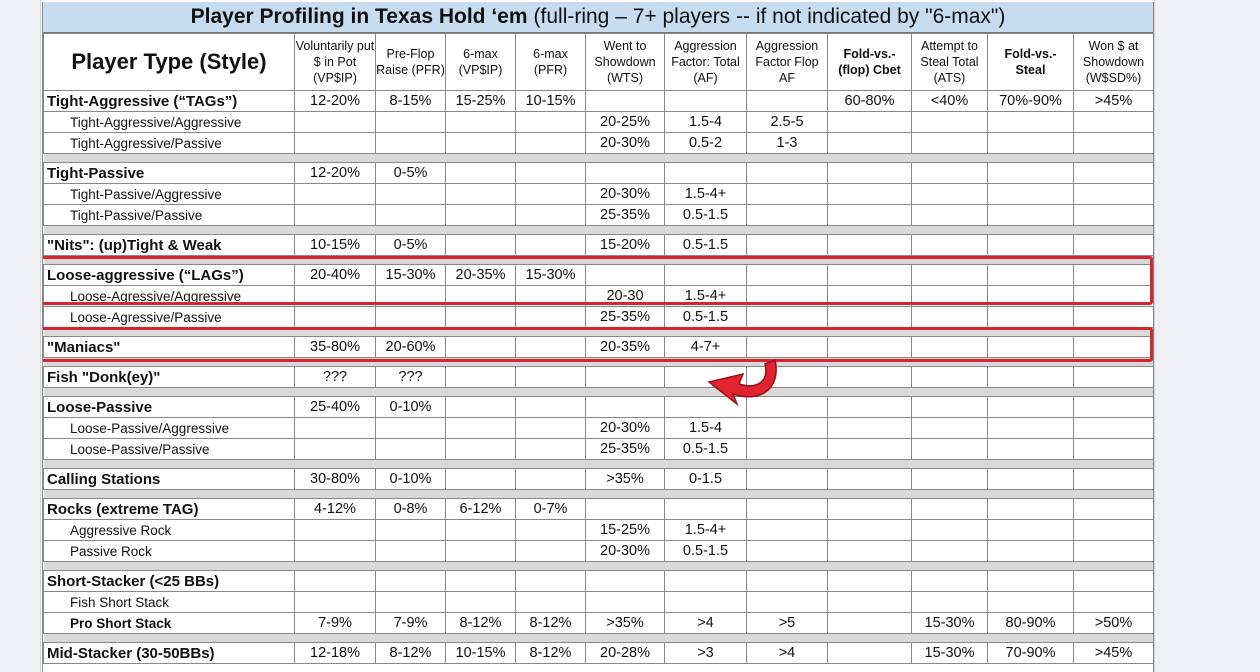 The image size is (1260, 672). What do you see at coordinates (787, 623) in the screenshot?
I see `stat-cell: >5` at bounding box center [787, 623].